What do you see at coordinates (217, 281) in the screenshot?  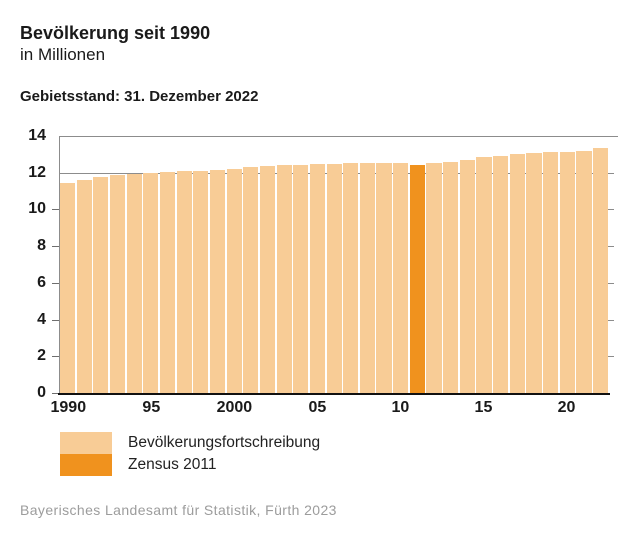 I see `bar-1999` at bounding box center [217, 281].